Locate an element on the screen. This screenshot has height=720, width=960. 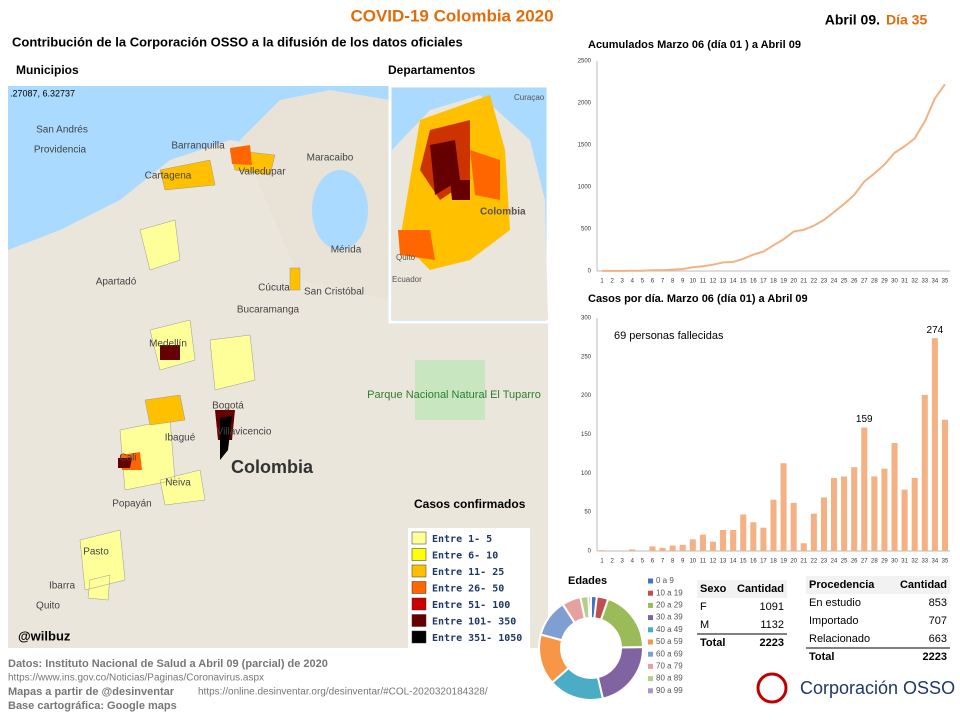
legend-label: Entre 26- 50 is located at coordinates (468, 589).